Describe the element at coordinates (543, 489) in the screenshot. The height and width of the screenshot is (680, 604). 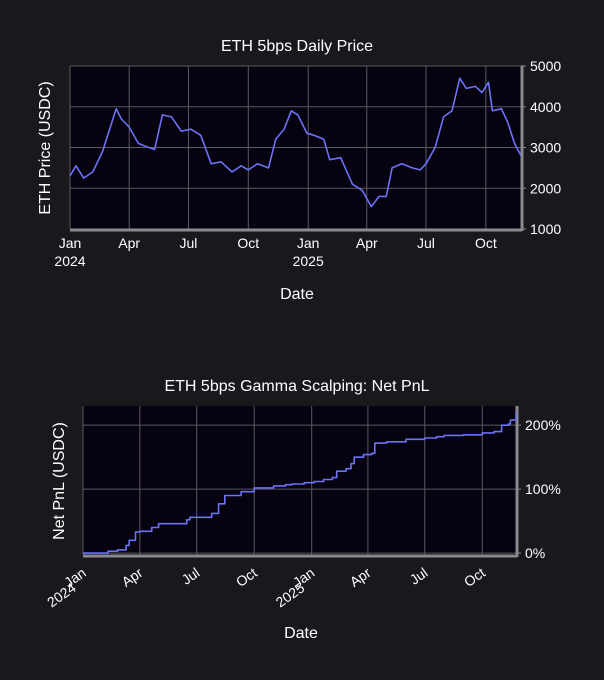
I see `y-tick-label: 100%` at that location.